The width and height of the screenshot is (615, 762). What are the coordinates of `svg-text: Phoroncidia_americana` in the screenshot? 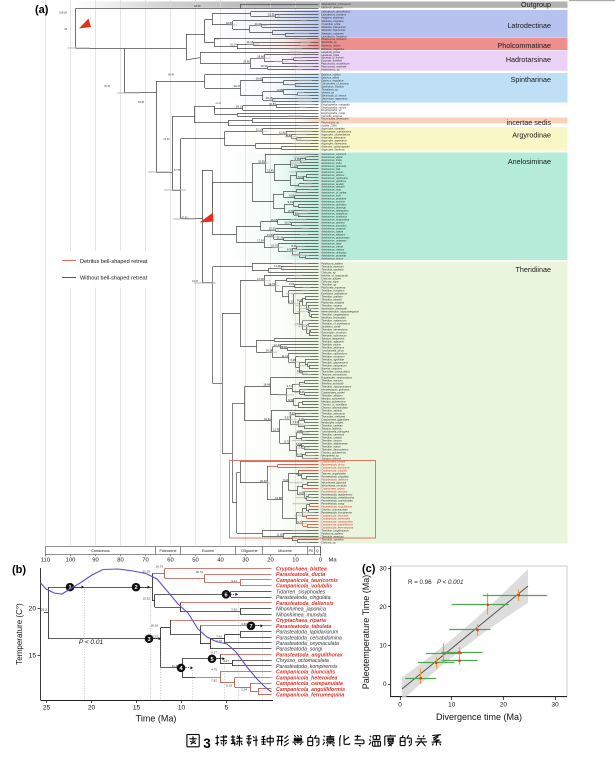 It's located at (335, 118).